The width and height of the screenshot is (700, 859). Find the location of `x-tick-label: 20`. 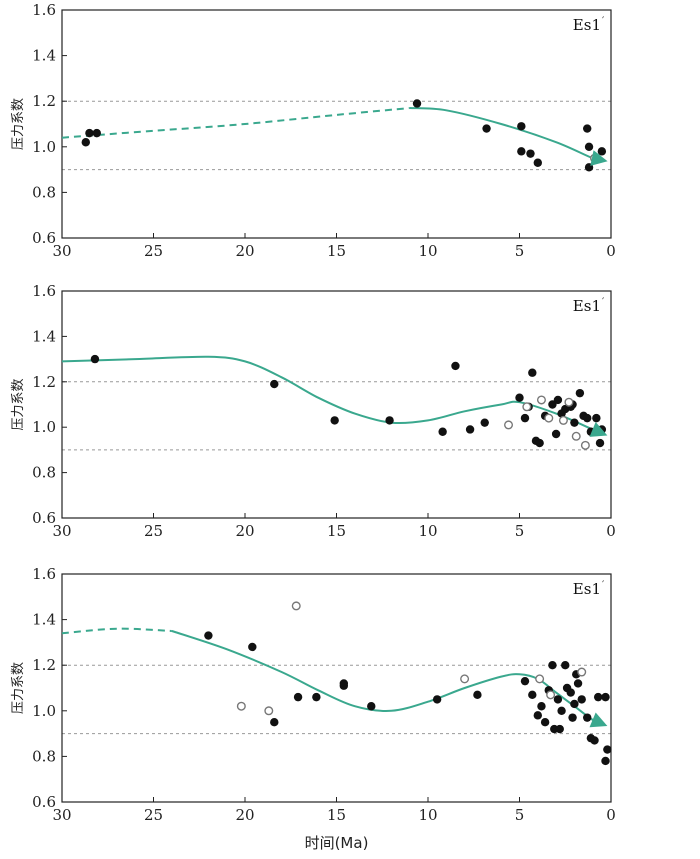

x-tick-label: 20 is located at coordinates (244, 815).